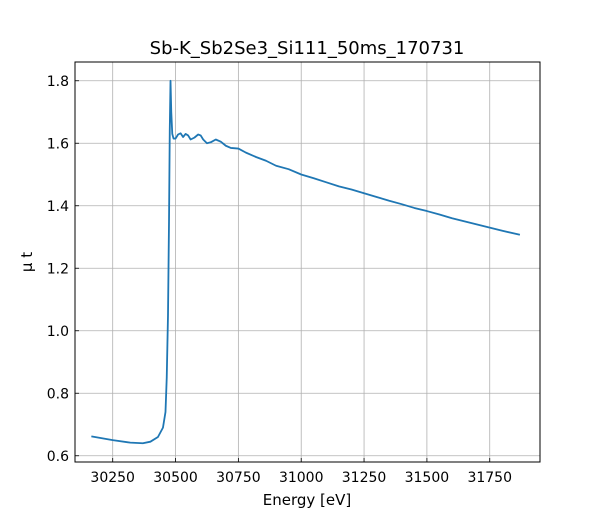 This screenshot has width=600, height=520. I want to click on x-tick-label: 31250, so click(364, 478).